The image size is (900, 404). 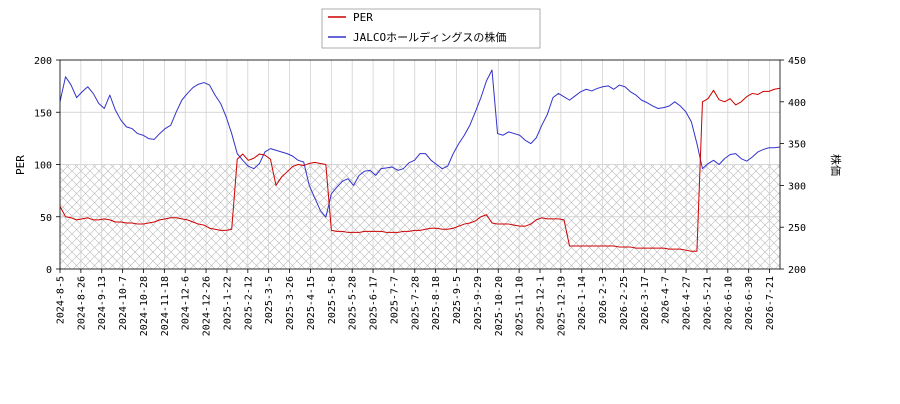 I want to click on legend: PER JALCOホールディングスの株価, so click(x=431, y=28).